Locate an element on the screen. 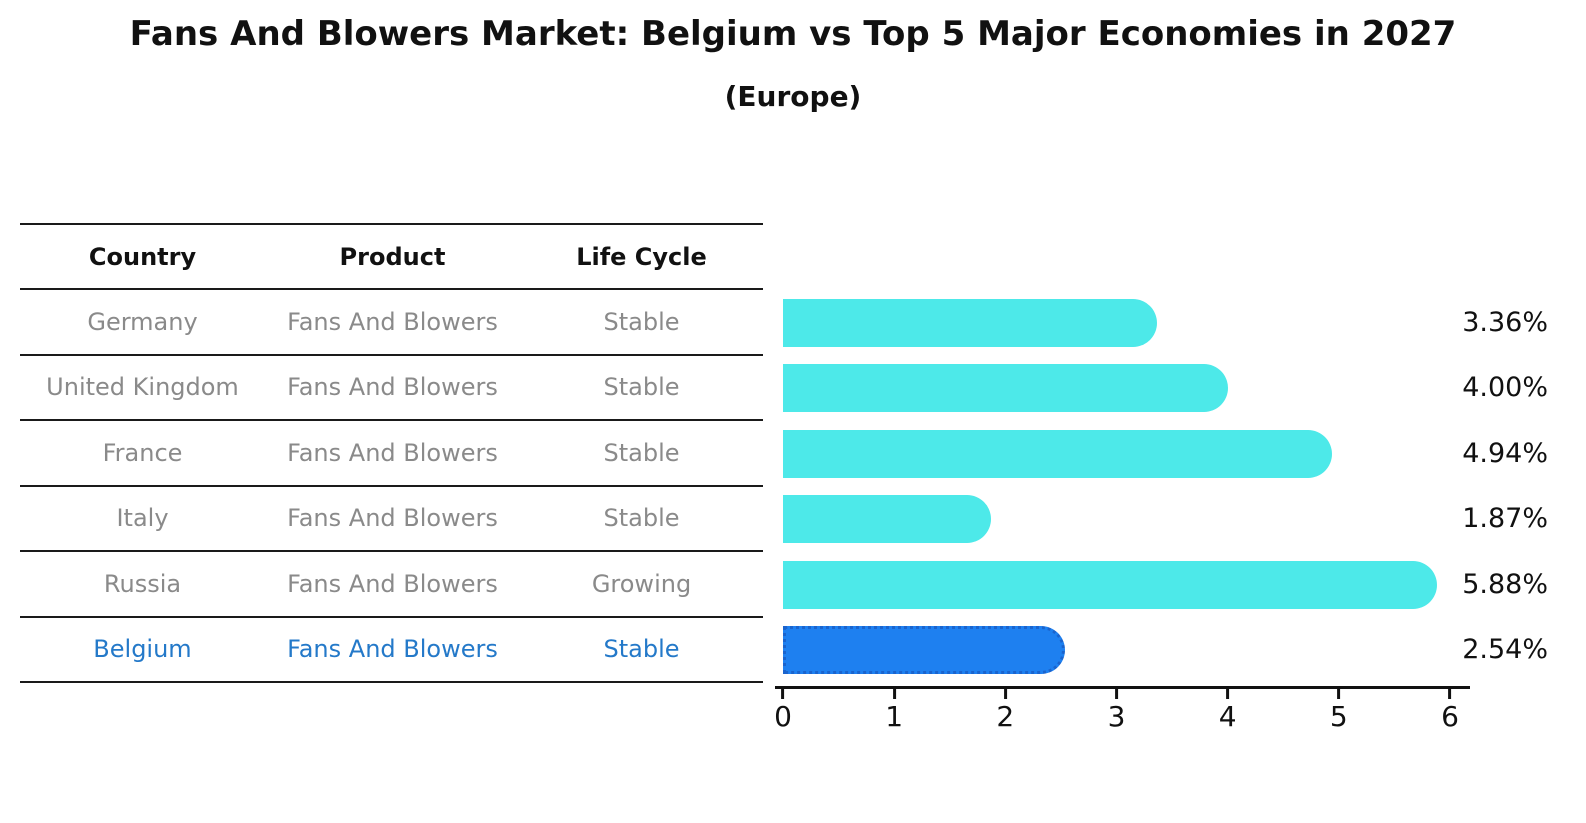 The image size is (1586, 823). header-life-cycle: Life Cycle is located at coordinates (641, 256).